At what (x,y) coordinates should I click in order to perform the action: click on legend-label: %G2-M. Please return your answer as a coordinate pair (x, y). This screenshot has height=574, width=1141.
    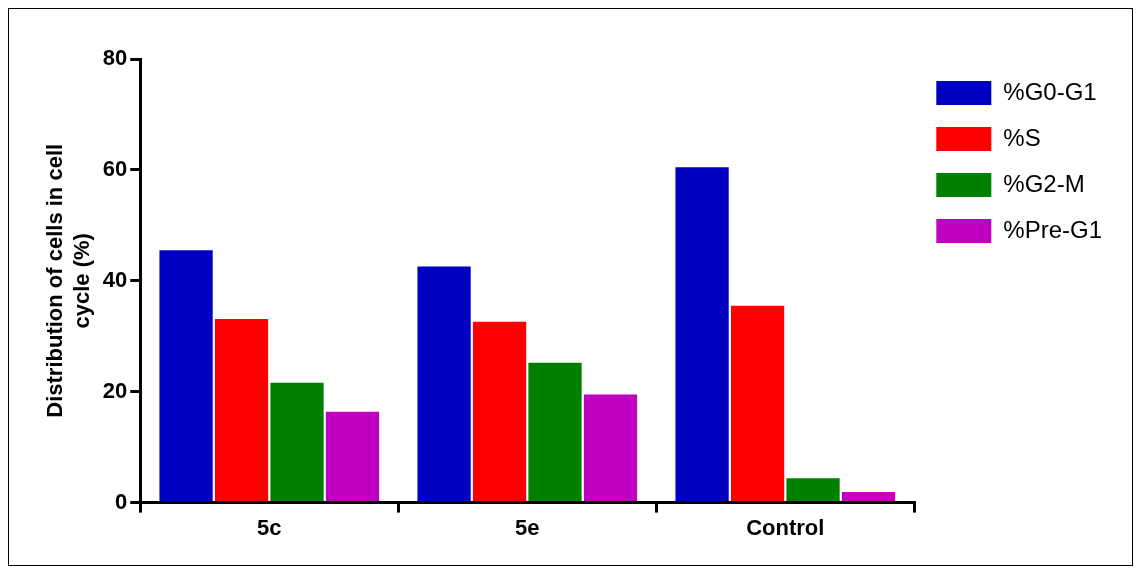
    Looking at the image, I should click on (1044, 183).